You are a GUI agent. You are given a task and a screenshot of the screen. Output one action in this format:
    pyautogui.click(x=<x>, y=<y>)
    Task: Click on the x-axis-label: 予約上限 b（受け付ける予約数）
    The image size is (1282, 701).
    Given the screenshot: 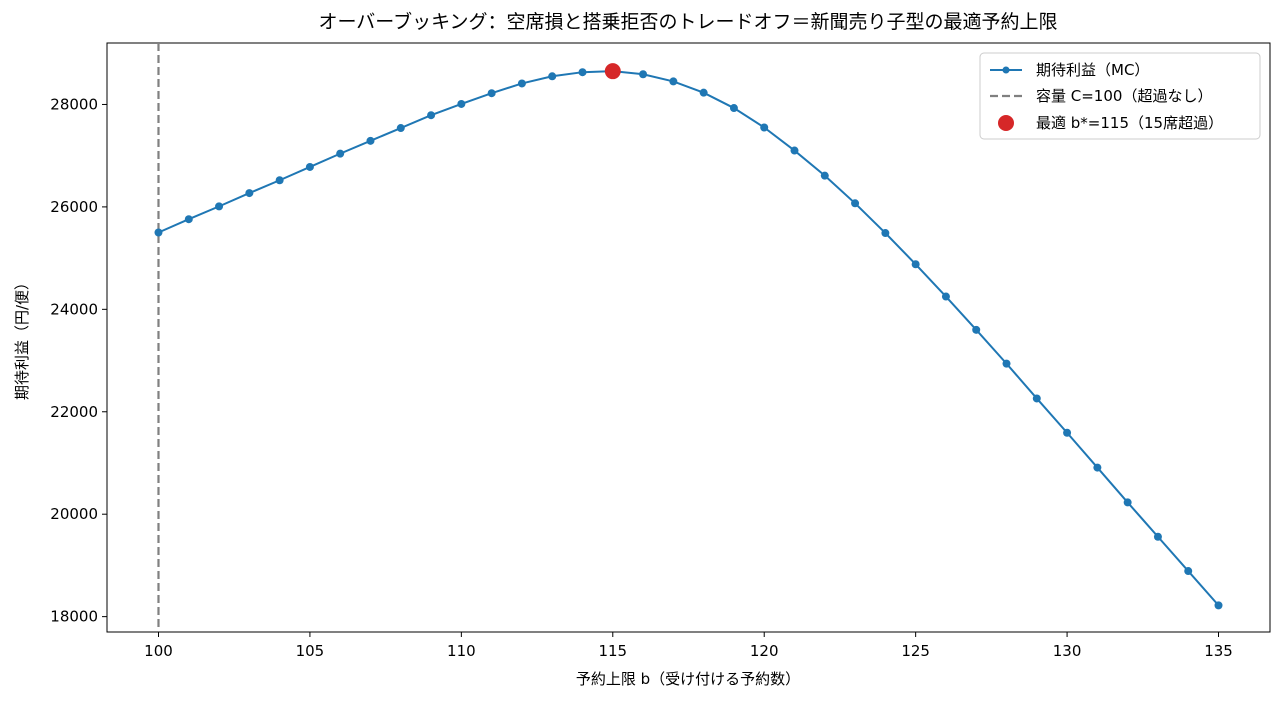 What is the action you would take?
    pyautogui.click(x=688, y=679)
    